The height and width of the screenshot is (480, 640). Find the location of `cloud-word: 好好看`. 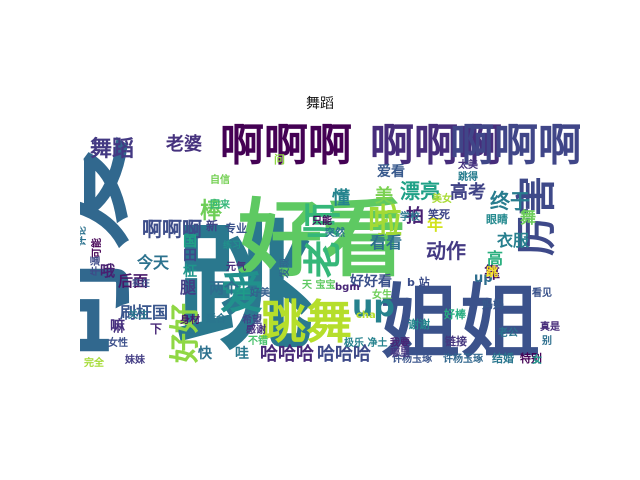

cloud-word: 好好看 is located at coordinates (370, 281).